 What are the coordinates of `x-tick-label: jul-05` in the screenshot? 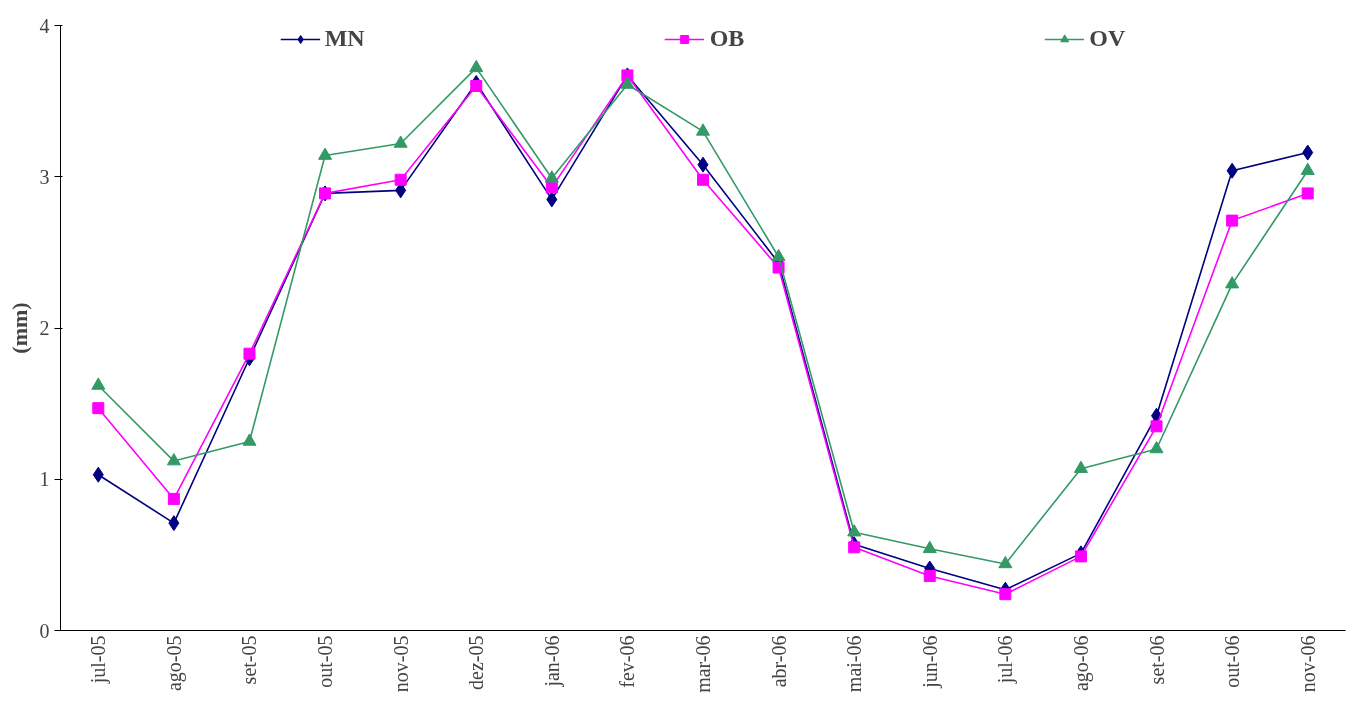 It's located at (99, 660).